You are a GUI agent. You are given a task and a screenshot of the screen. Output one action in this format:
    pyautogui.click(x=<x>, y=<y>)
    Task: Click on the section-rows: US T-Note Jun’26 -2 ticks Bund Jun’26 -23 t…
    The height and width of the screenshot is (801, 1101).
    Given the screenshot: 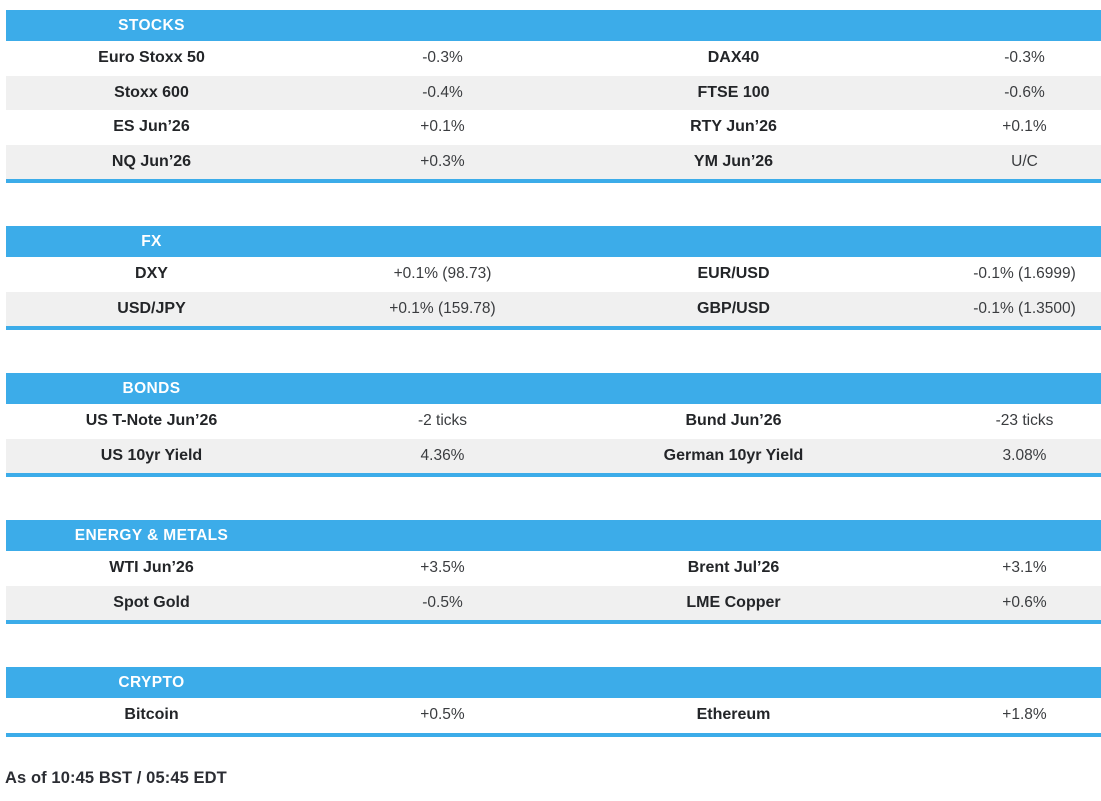 What is the action you would take?
    pyautogui.click(x=553, y=438)
    